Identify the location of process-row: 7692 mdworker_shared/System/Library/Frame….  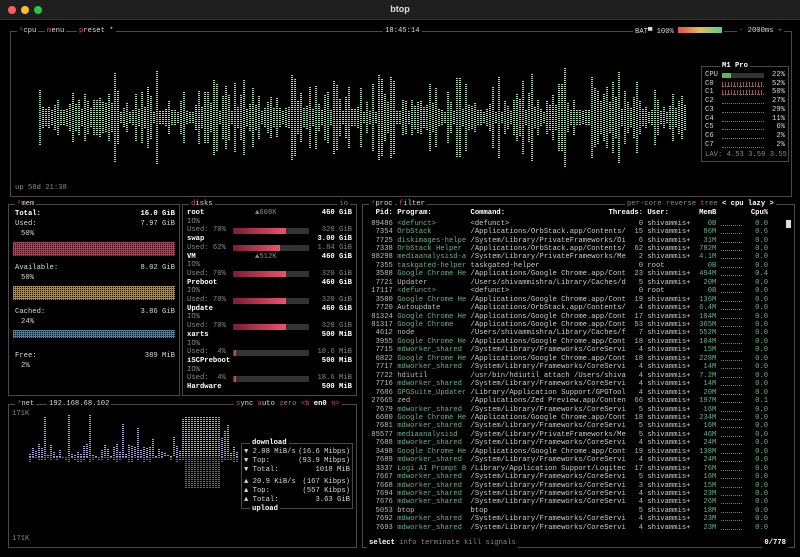
(567, 519).